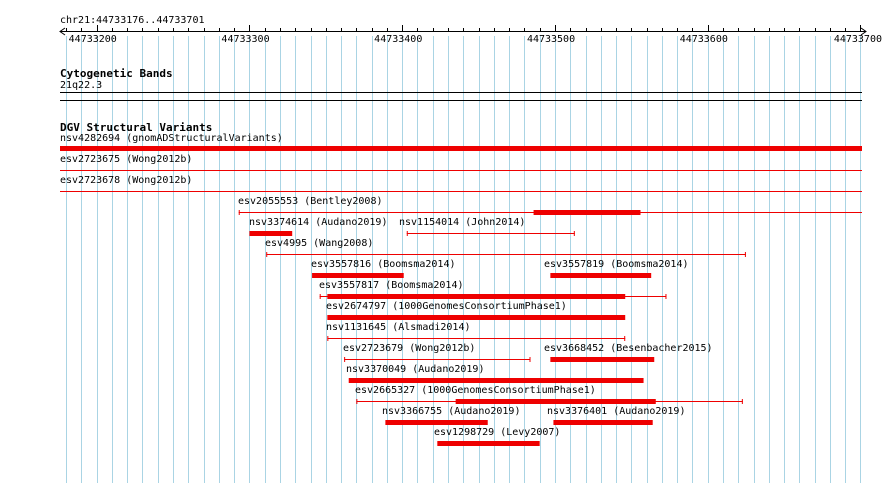 The width and height of the screenshot is (890, 483). What do you see at coordinates (863, 31) in the screenshot?
I see `ruler-arrow-right` at bounding box center [863, 31].